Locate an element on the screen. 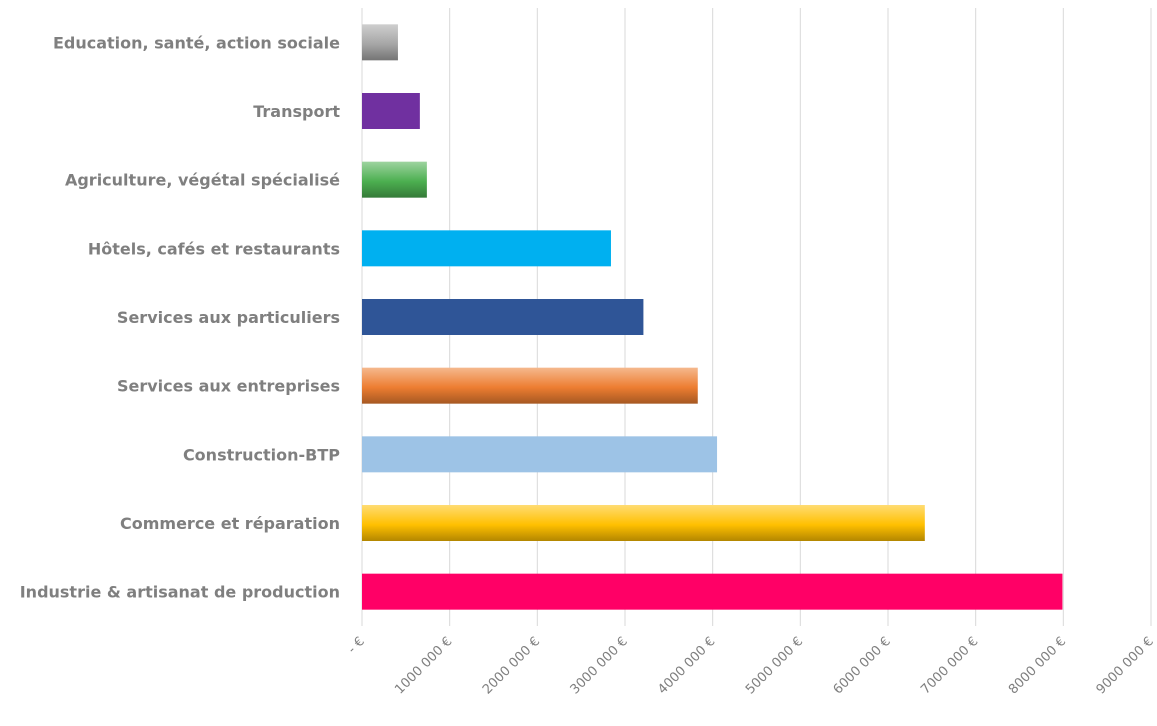  category-label: Construction-BTP is located at coordinates (261, 454).